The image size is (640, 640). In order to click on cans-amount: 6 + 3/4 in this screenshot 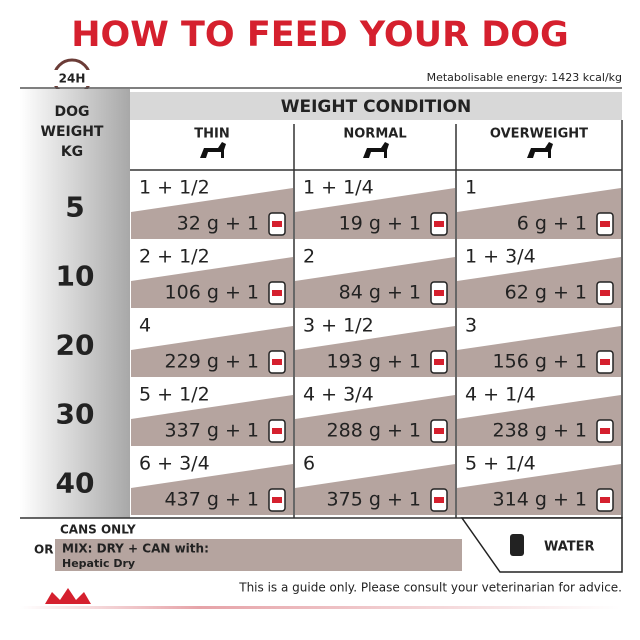, I will do `click(174, 464)`.